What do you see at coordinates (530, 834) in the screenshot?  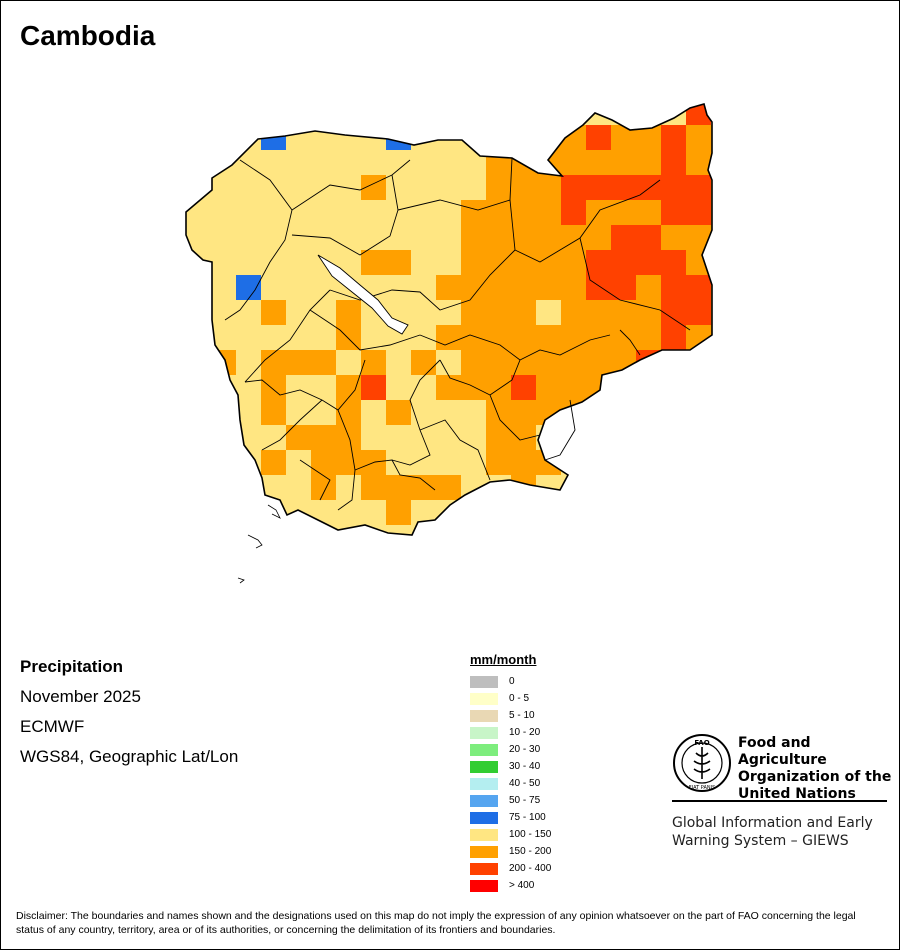 I see `legend-label: 100 - 150` at bounding box center [530, 834].